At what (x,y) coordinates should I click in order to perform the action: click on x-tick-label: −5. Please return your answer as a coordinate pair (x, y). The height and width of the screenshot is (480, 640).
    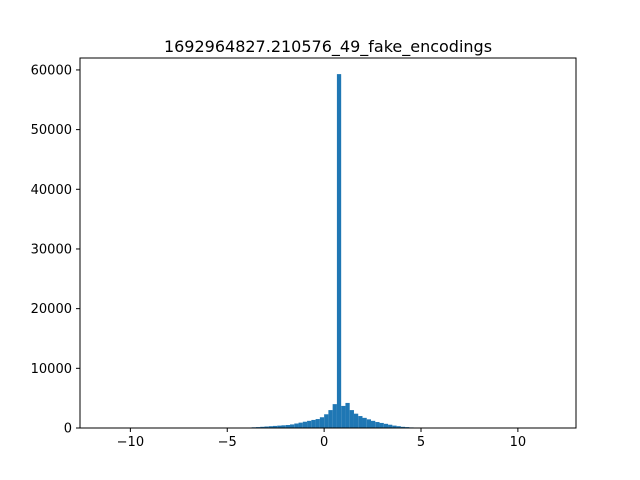
    Looking at the image, I should click on (227, 442).